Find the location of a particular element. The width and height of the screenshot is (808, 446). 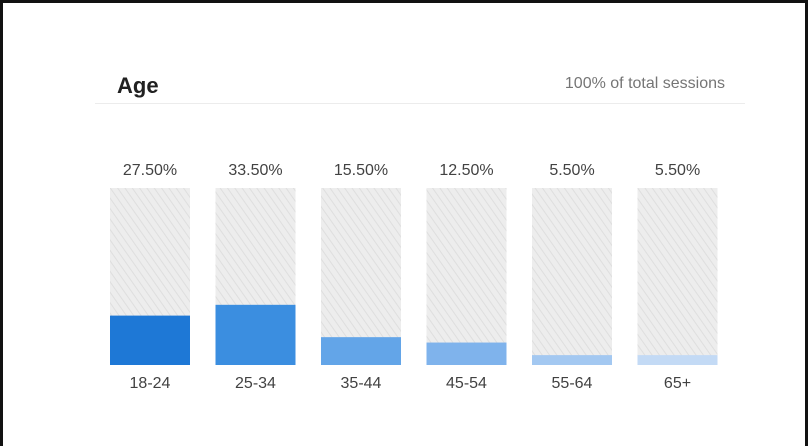

category-label: 25-34 is located at coordinates (255, 383).